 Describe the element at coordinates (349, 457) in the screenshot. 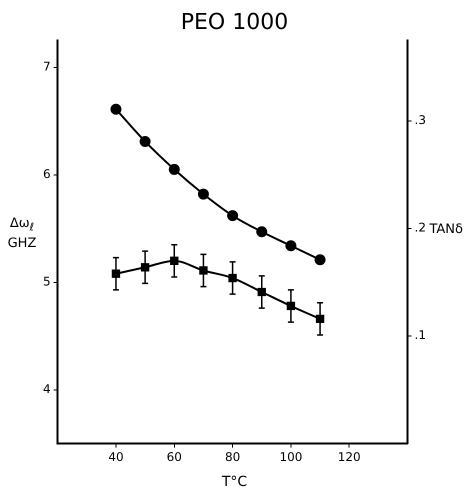

I see `x-tick-label: 120` at that location.